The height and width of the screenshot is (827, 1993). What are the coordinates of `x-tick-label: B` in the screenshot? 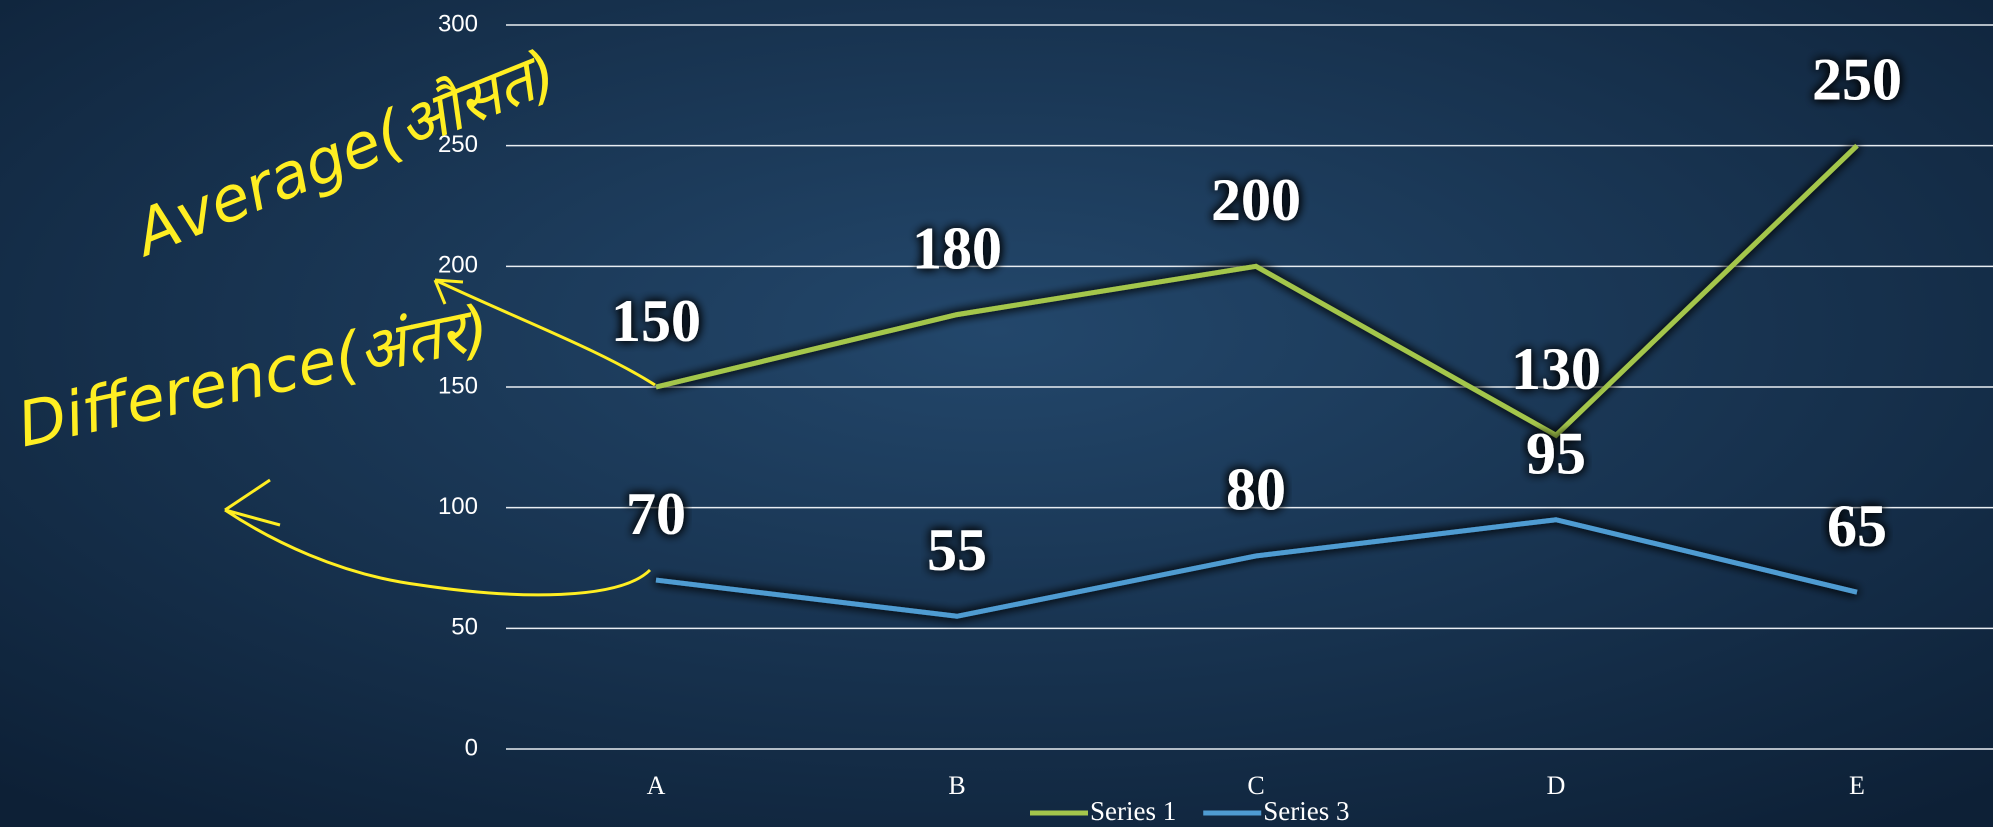 It's located at (956, 785).